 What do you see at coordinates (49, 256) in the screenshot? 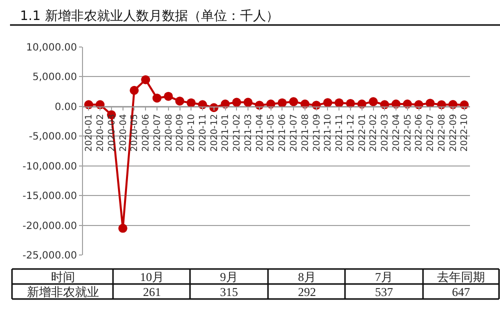
I see `y-tick-label: -25,000.00` at bounding box center [49, 256].